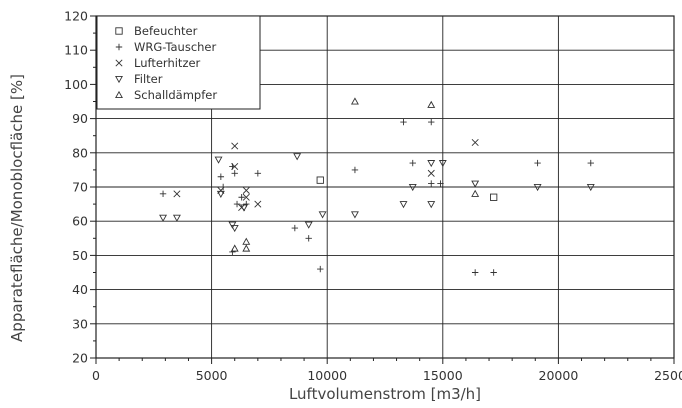 The width and height of the screenshot is (682, 408). Describe the element at coordinates (385, 394) in the screenshot. I see `x-axis-label: Luftvolumenstrom [m3/h]` at that location.